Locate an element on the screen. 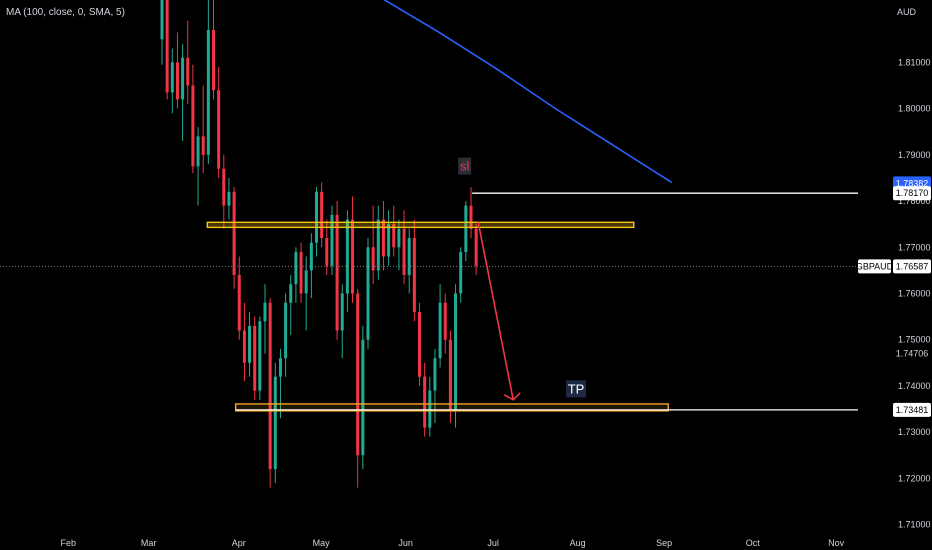  price-tag-current: 1.76587 is located at coordinates (912, 266).